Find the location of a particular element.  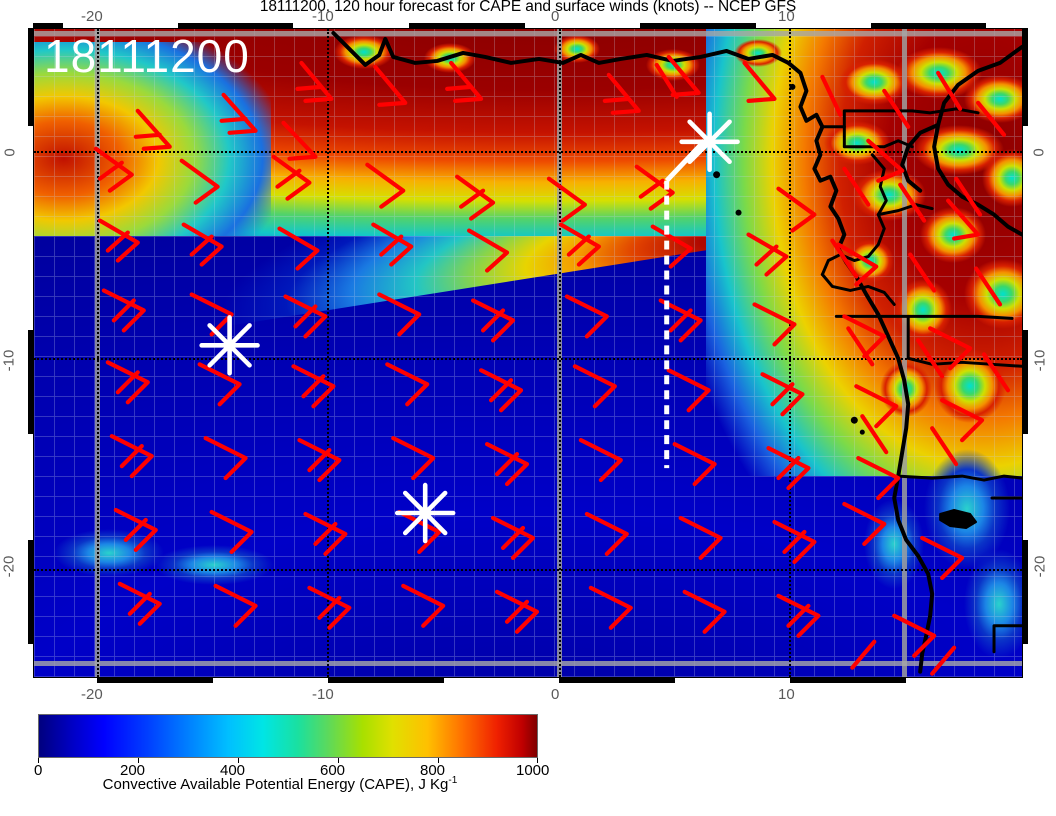

axis-label-top-x: -20 is located at coordinates (92, 16).